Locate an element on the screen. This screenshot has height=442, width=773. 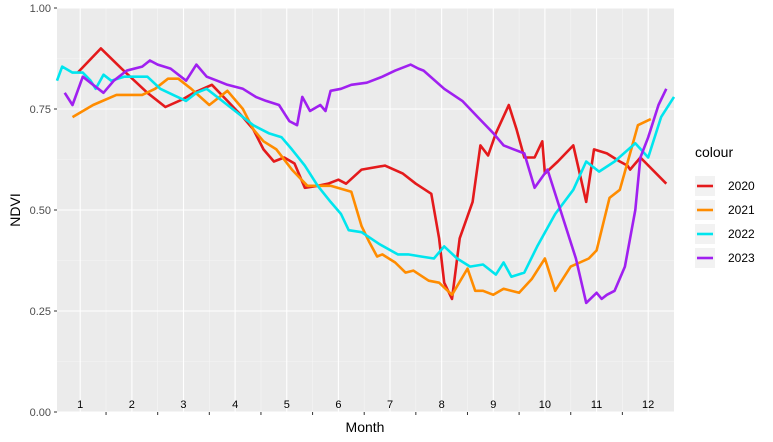
legend-label-2022: 2022 is located at coordinates (741, 234).